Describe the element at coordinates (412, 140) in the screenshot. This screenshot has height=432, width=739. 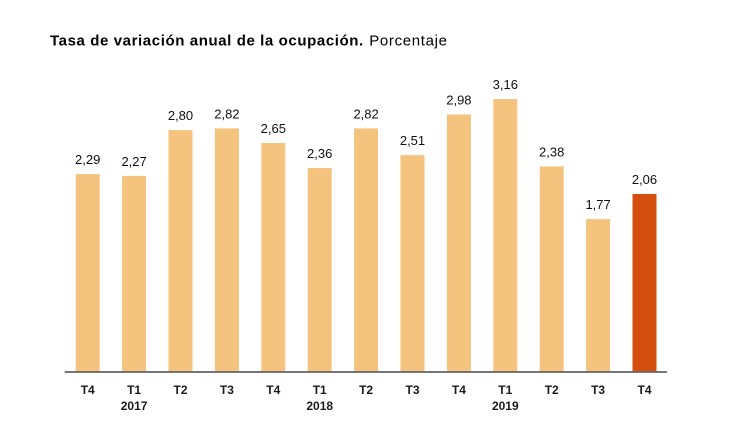
I see `svg-text: 2,51` at that location.